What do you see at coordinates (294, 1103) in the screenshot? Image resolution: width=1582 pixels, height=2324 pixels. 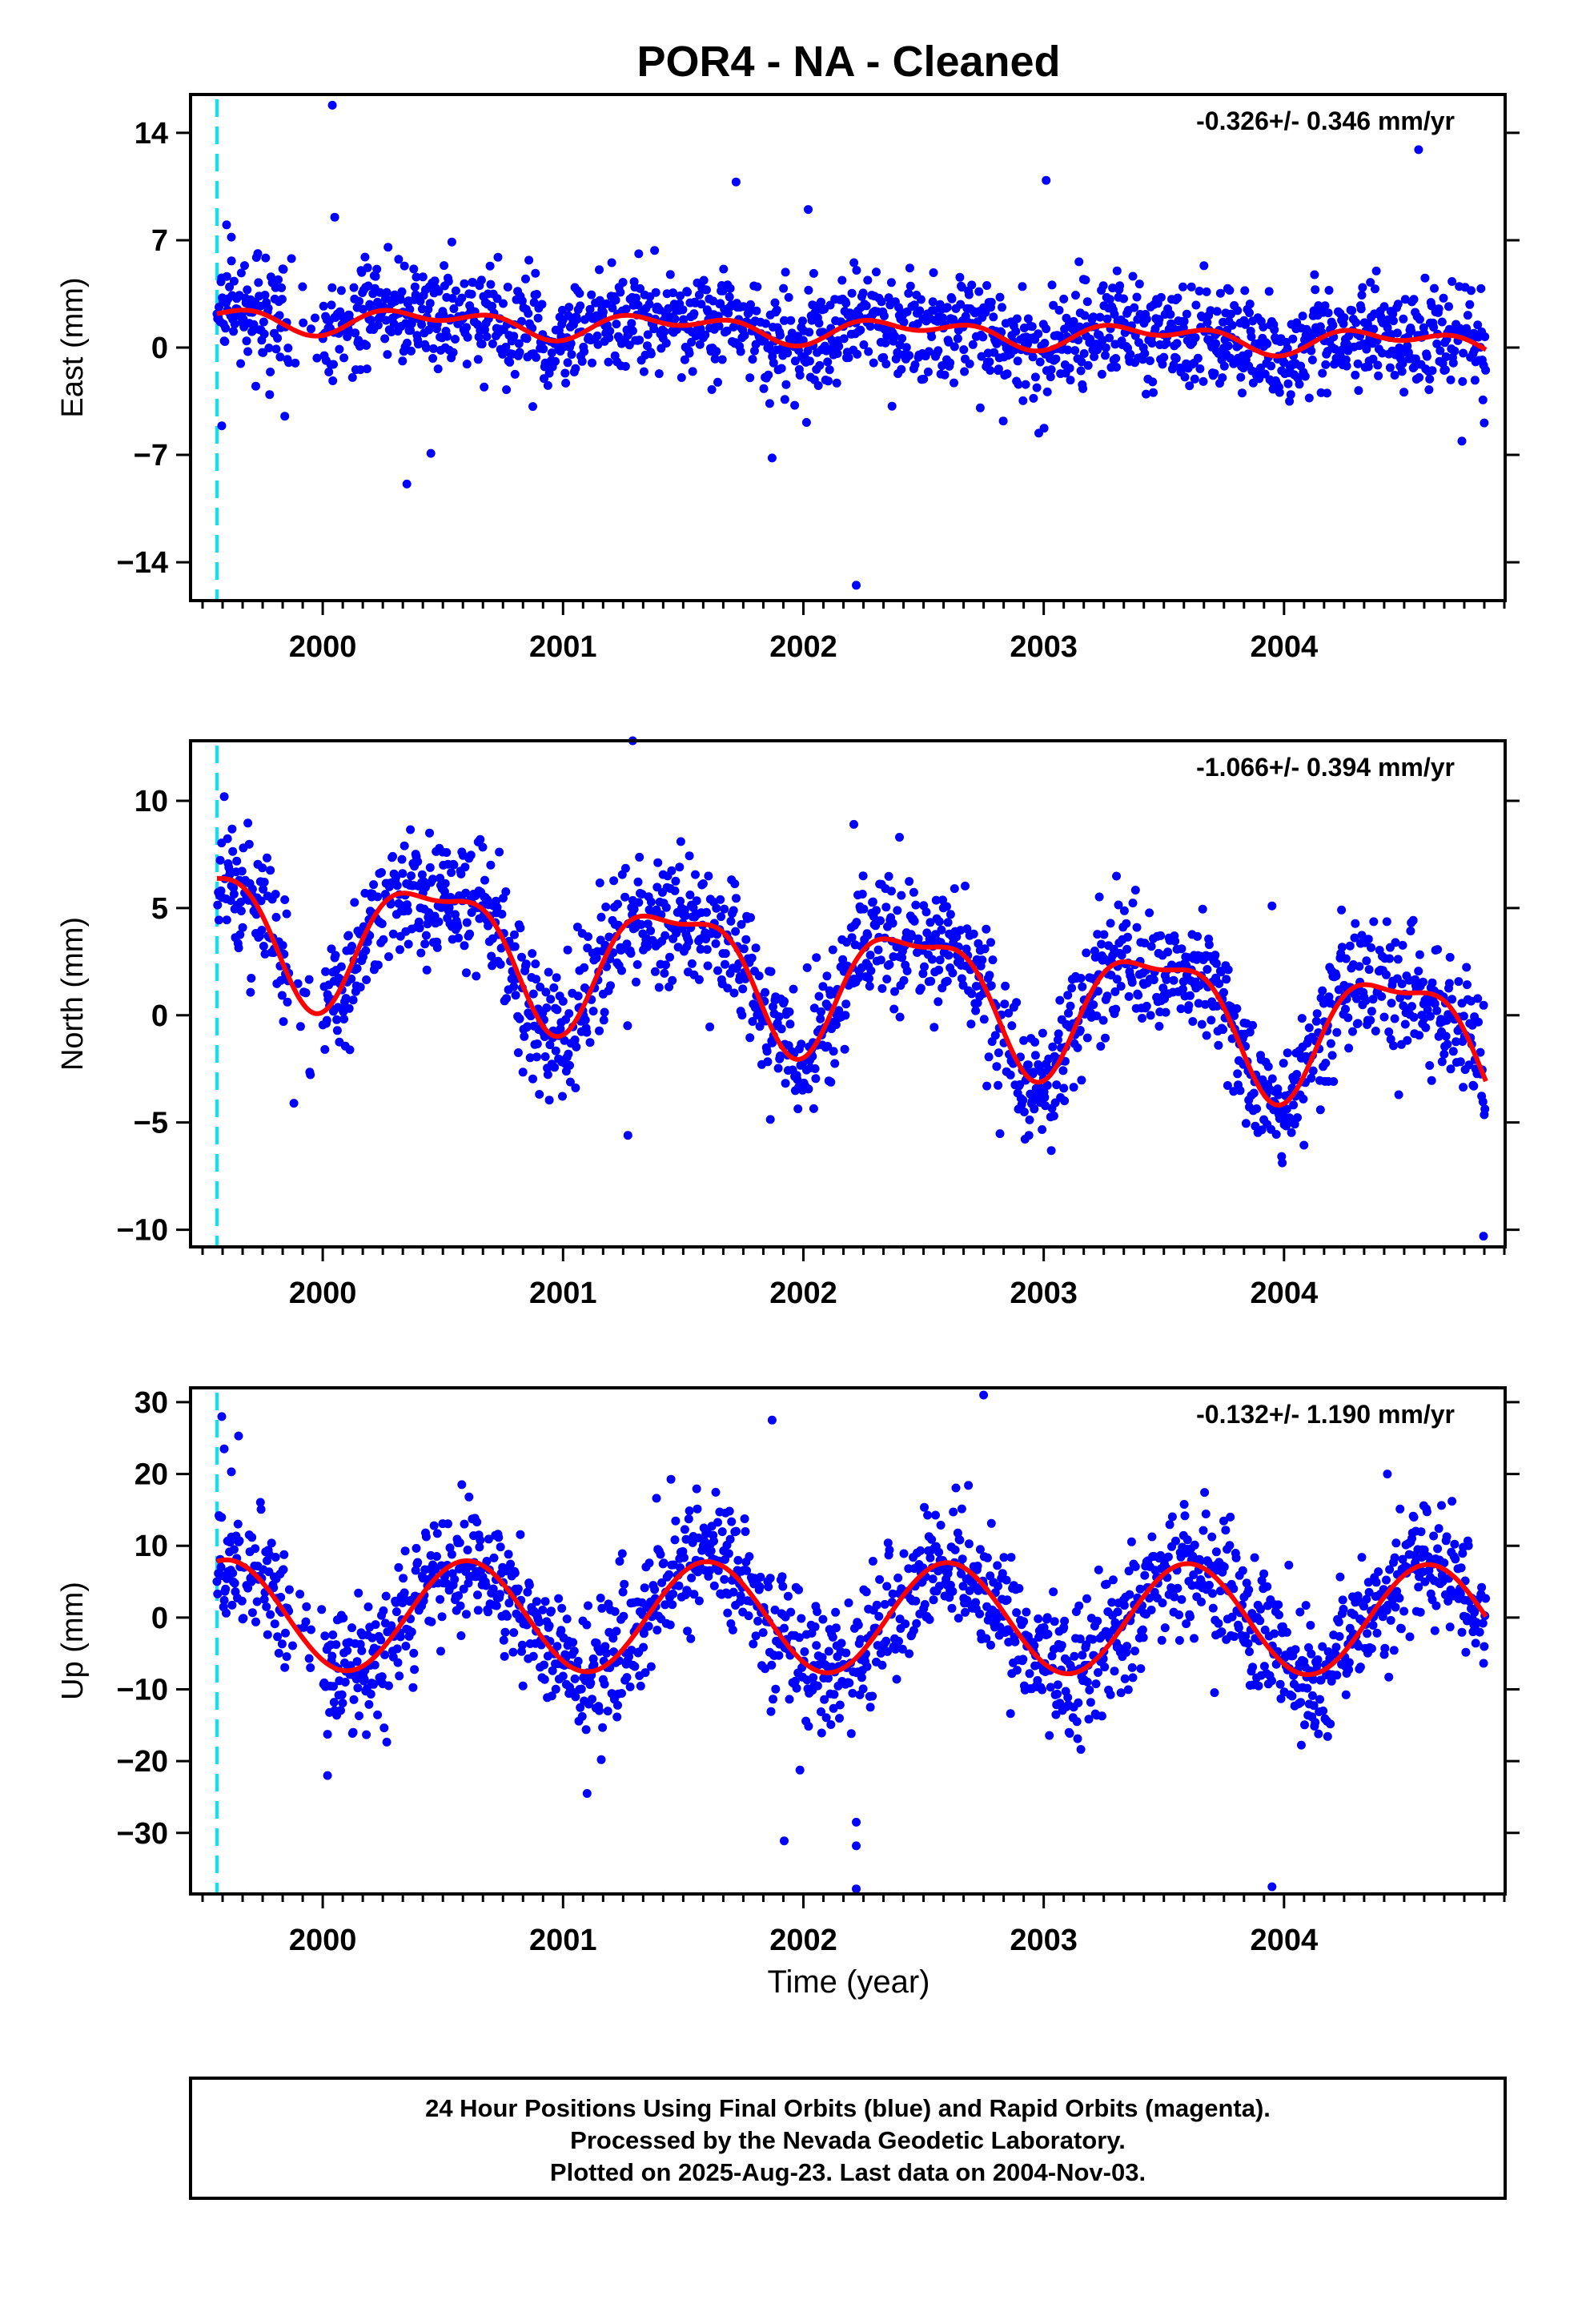 I see `outlier-point` at bounding box center [294, 1103].